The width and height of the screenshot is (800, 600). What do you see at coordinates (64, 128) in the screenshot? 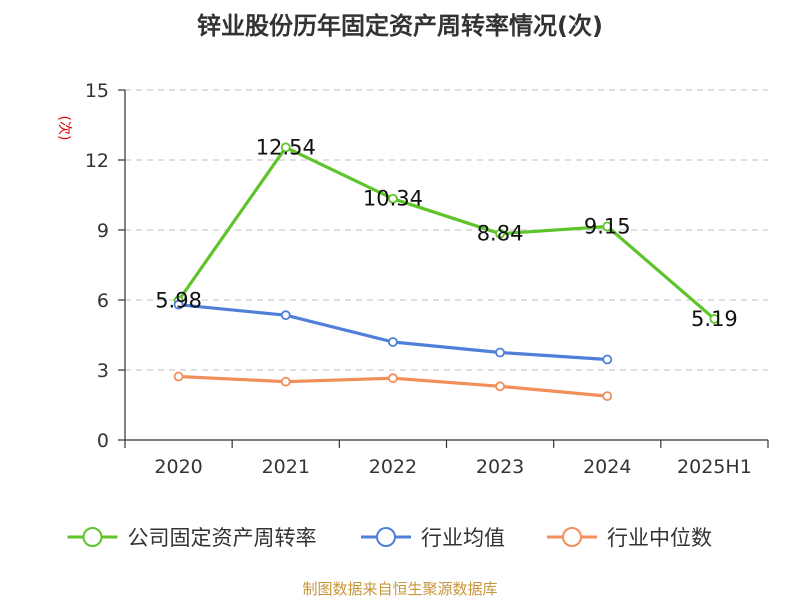
I see `y-axis-label: (次)` at bounding box center [64, 128].